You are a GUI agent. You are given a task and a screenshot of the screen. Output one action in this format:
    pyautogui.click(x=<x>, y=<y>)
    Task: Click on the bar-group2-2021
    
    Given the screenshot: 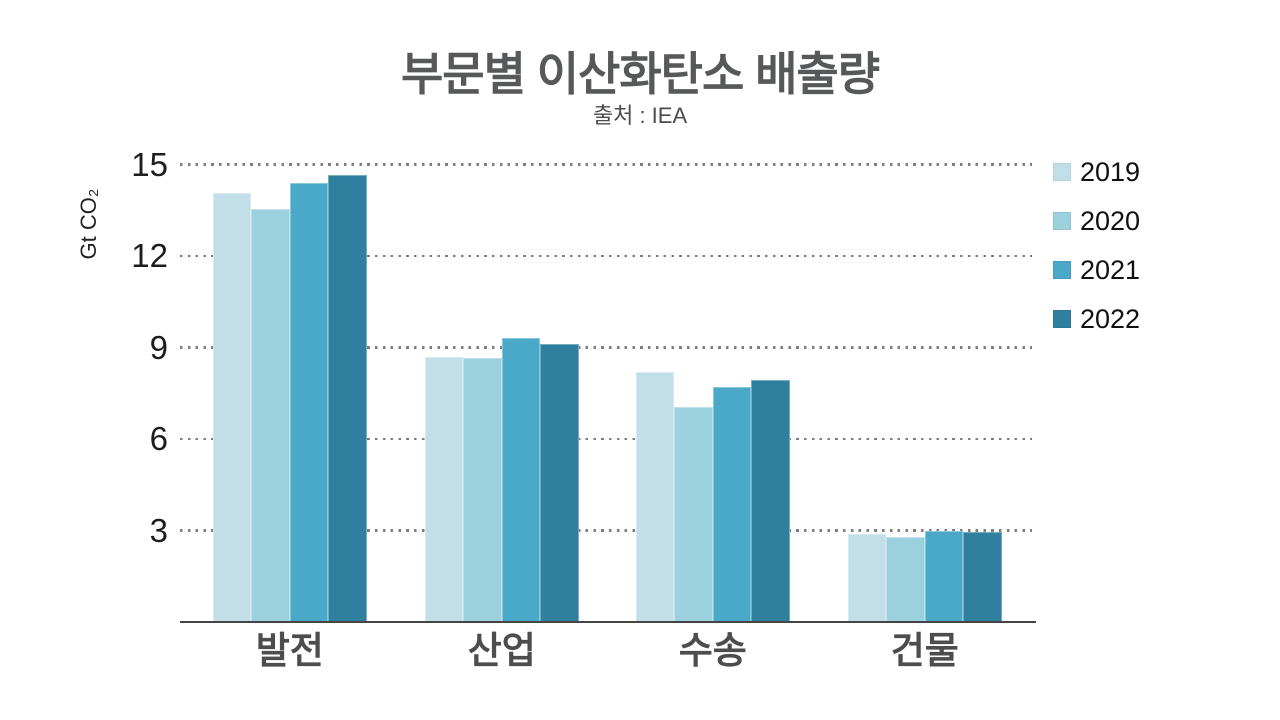 What is the action you would take?
    pyautogui.click(x=521, y=480)
    